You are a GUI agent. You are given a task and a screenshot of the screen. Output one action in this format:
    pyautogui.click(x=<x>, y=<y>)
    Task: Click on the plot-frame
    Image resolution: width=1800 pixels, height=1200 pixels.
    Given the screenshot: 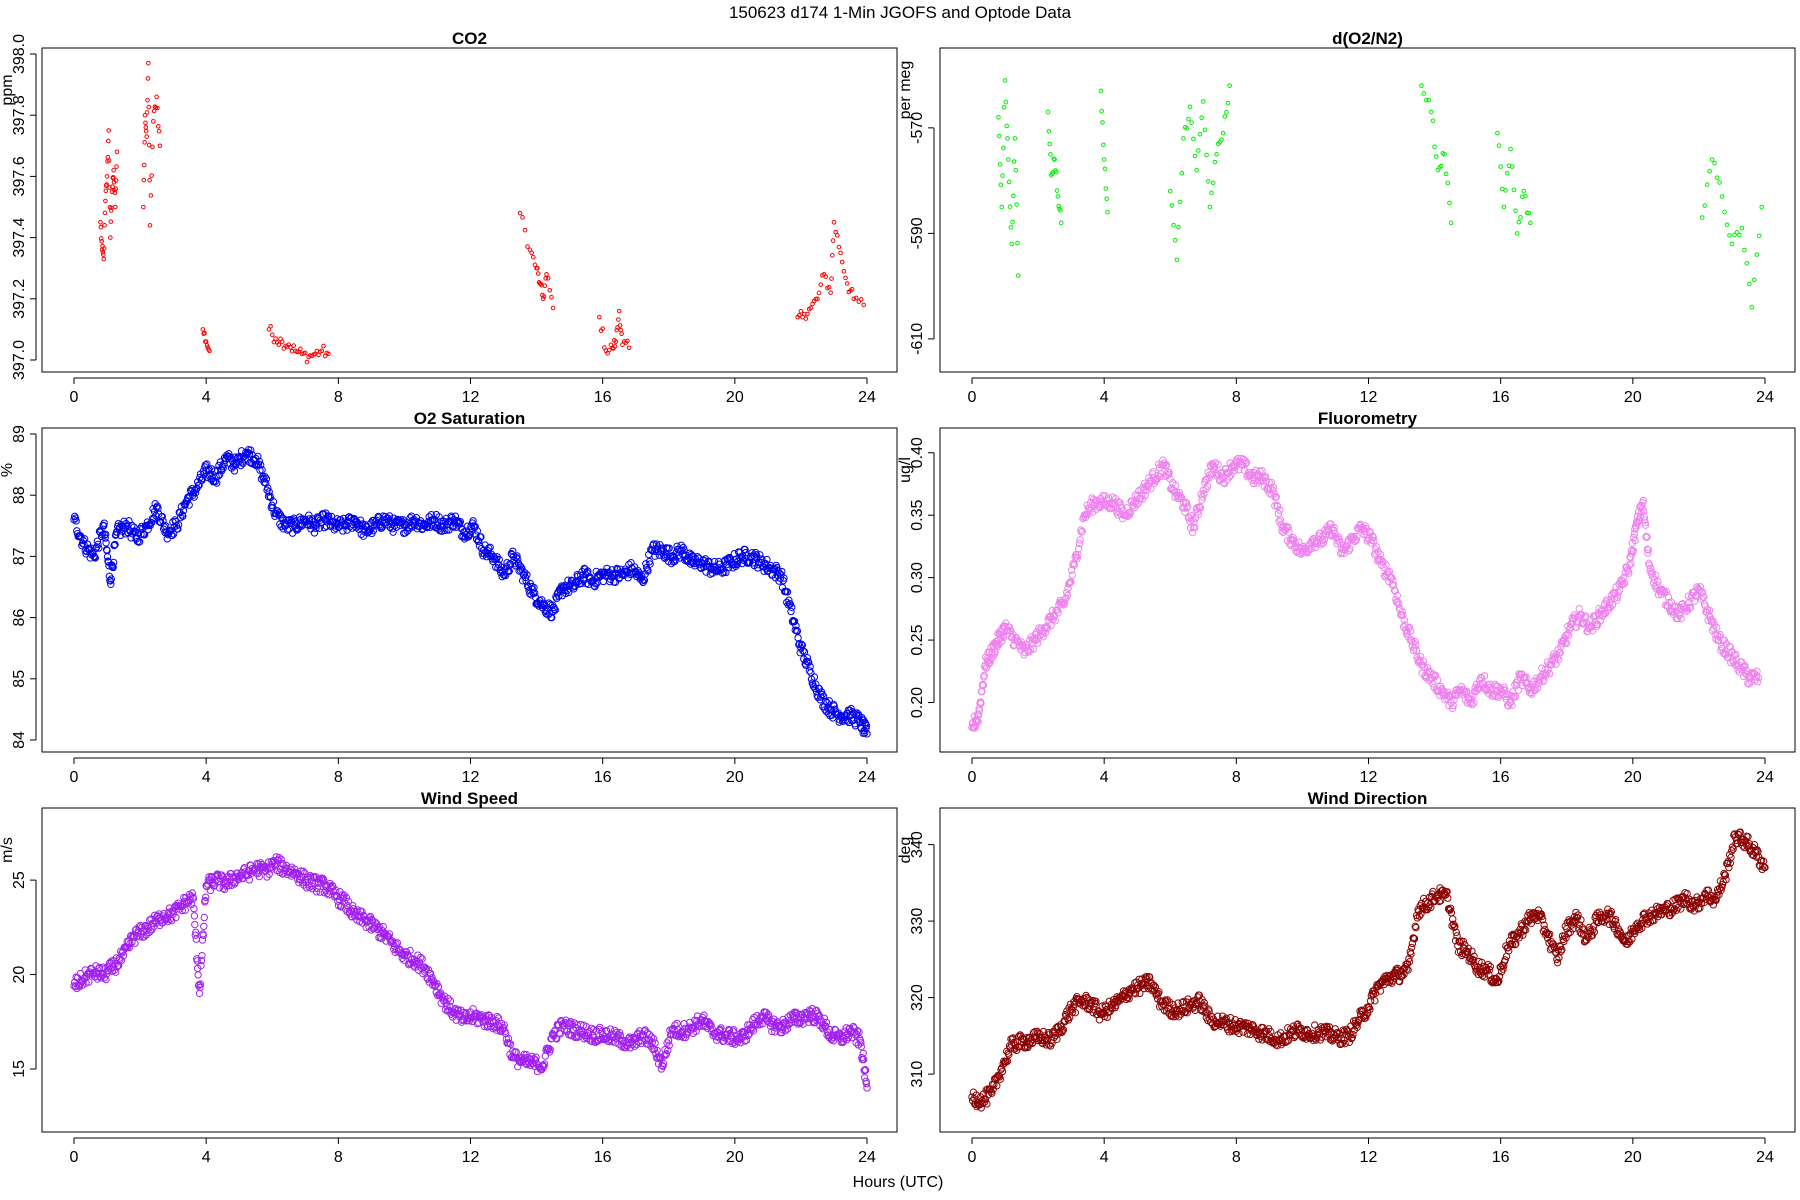 What is the action you would take?
    pyautogui.click(x=1367, y=970)
    